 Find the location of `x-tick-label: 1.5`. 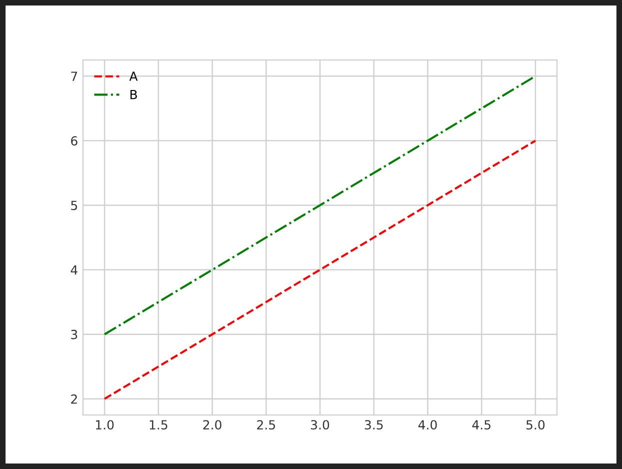

x-tick-label: 1.5 is located at coordinates (159, 425).